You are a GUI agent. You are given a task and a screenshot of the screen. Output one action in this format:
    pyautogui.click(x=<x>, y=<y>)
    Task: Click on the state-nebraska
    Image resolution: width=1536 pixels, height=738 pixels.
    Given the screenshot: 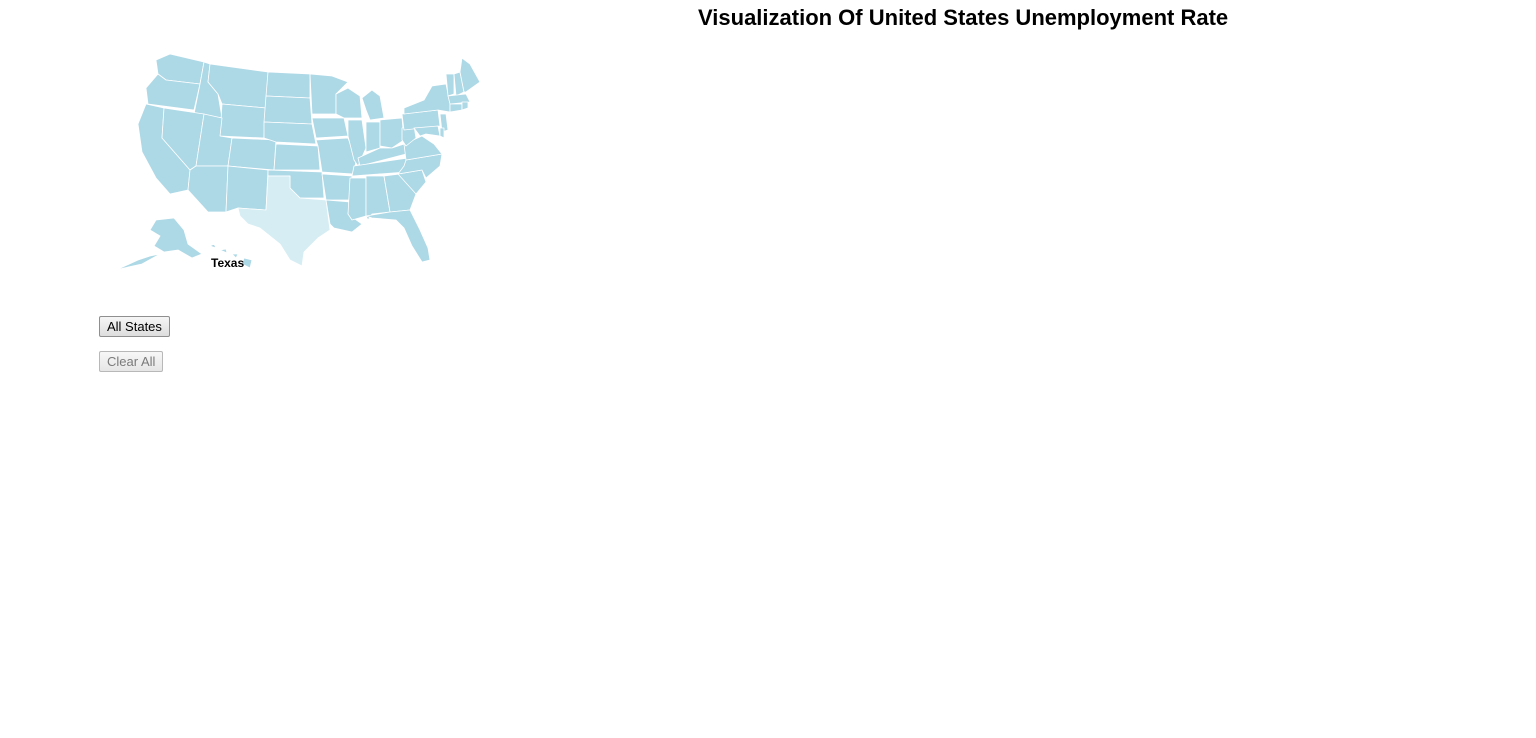 What is the action you would take?
    pyautogui.click(x=290, y=133)
    